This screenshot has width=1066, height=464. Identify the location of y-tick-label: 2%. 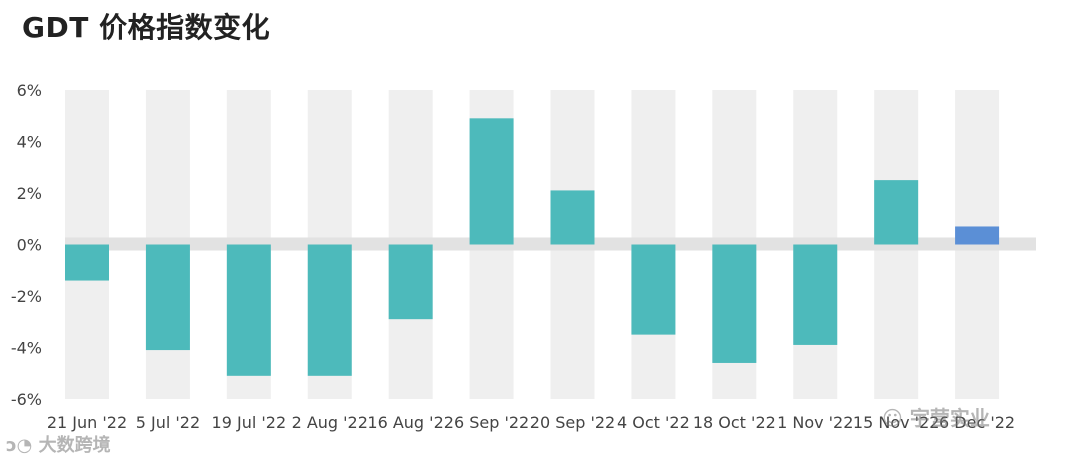
(29, 193).